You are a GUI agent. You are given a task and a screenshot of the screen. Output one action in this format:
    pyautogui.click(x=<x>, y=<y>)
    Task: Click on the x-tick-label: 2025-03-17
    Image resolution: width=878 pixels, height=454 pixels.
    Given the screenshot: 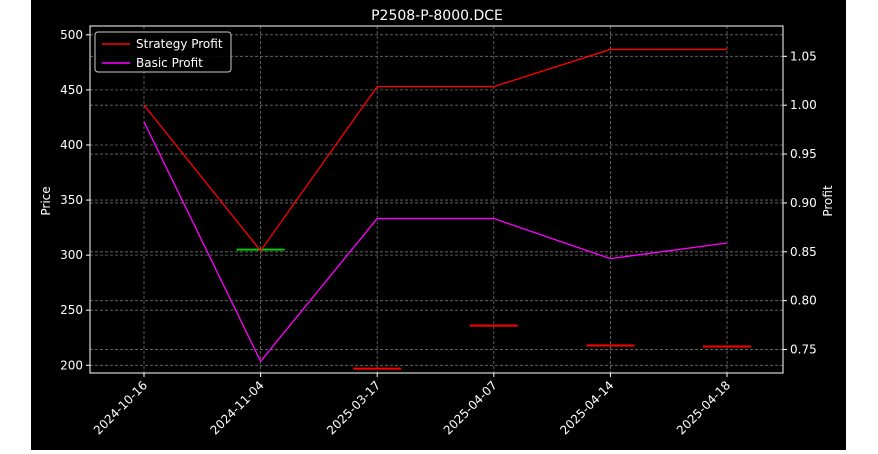 What is the action you would take?
    pyautogui.click(x=353, y=407)
    